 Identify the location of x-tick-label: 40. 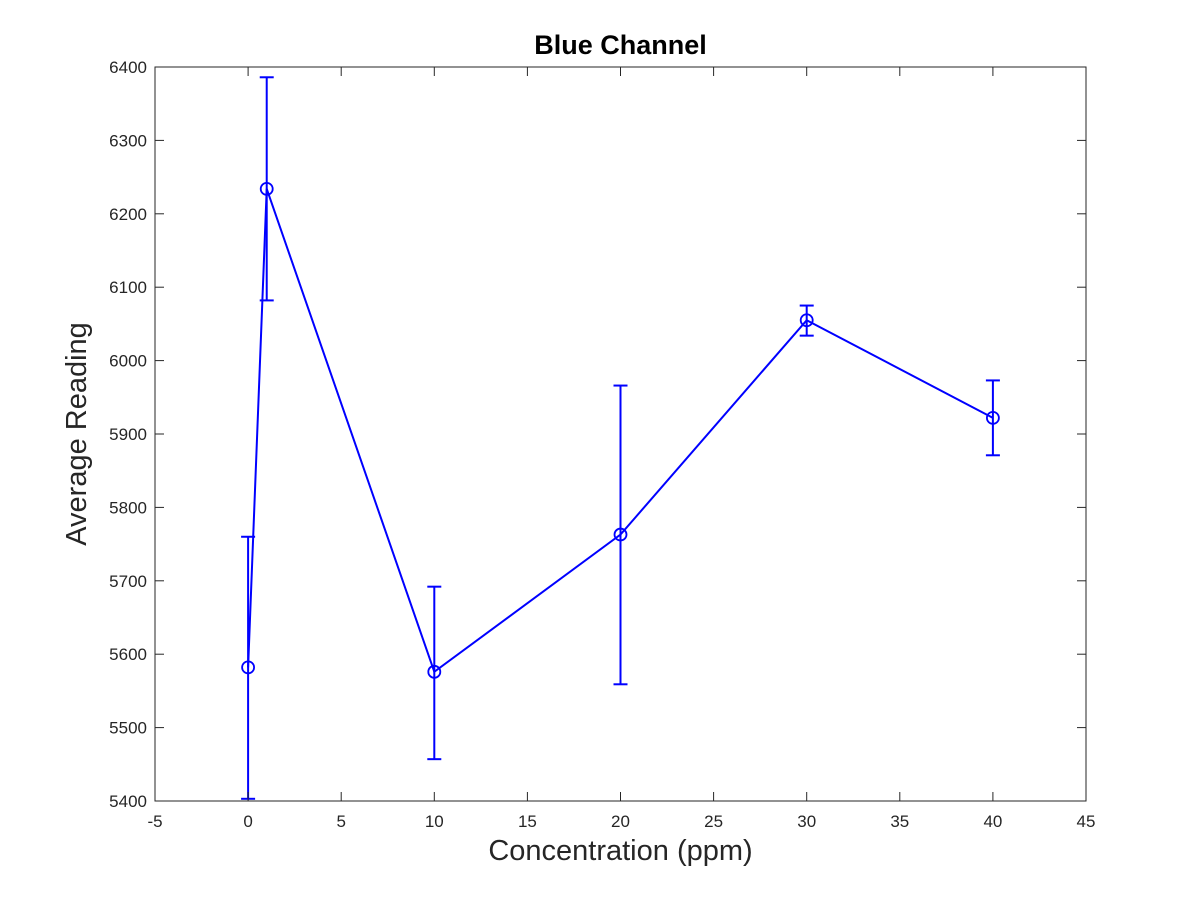
(992, 821).